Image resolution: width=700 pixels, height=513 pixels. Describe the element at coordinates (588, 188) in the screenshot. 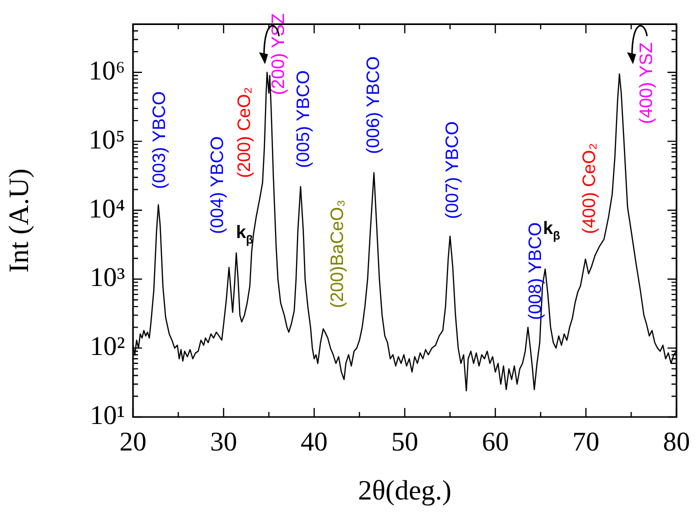

I see `annotation: (400) CeO₂` at that location.